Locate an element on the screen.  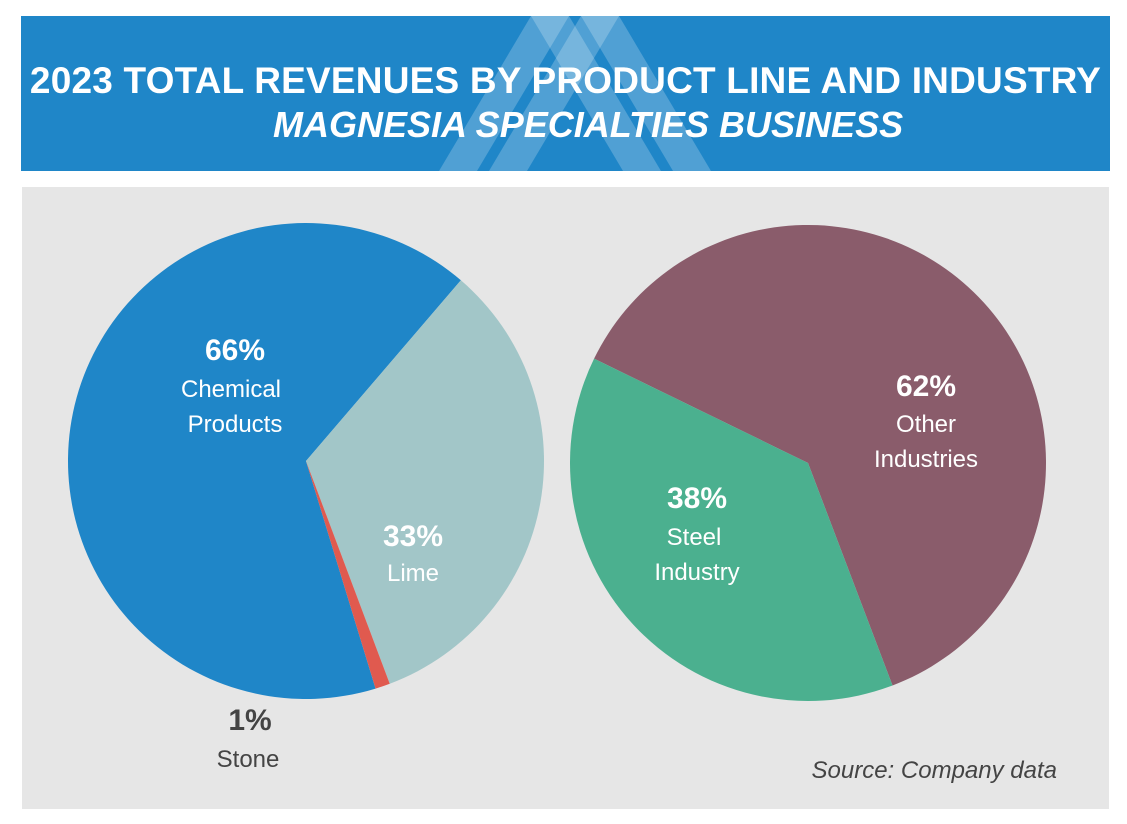
data-label-chemical-products-line-2: Products is located at coordinates (235, 424).